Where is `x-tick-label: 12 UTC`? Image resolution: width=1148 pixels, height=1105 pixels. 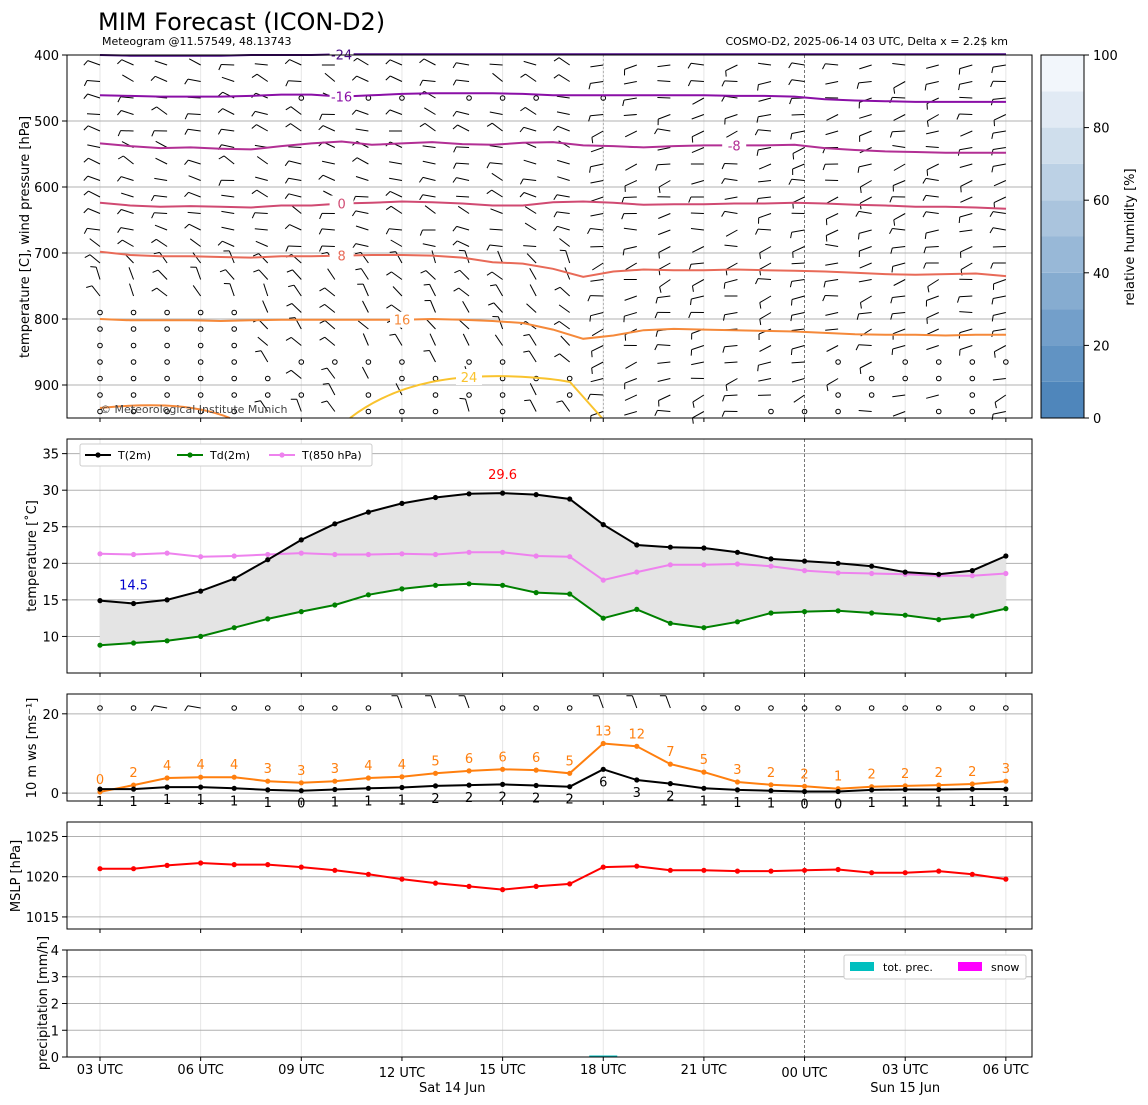
x-tick-label: 12 UTC is located at coordinates (402, 1073).